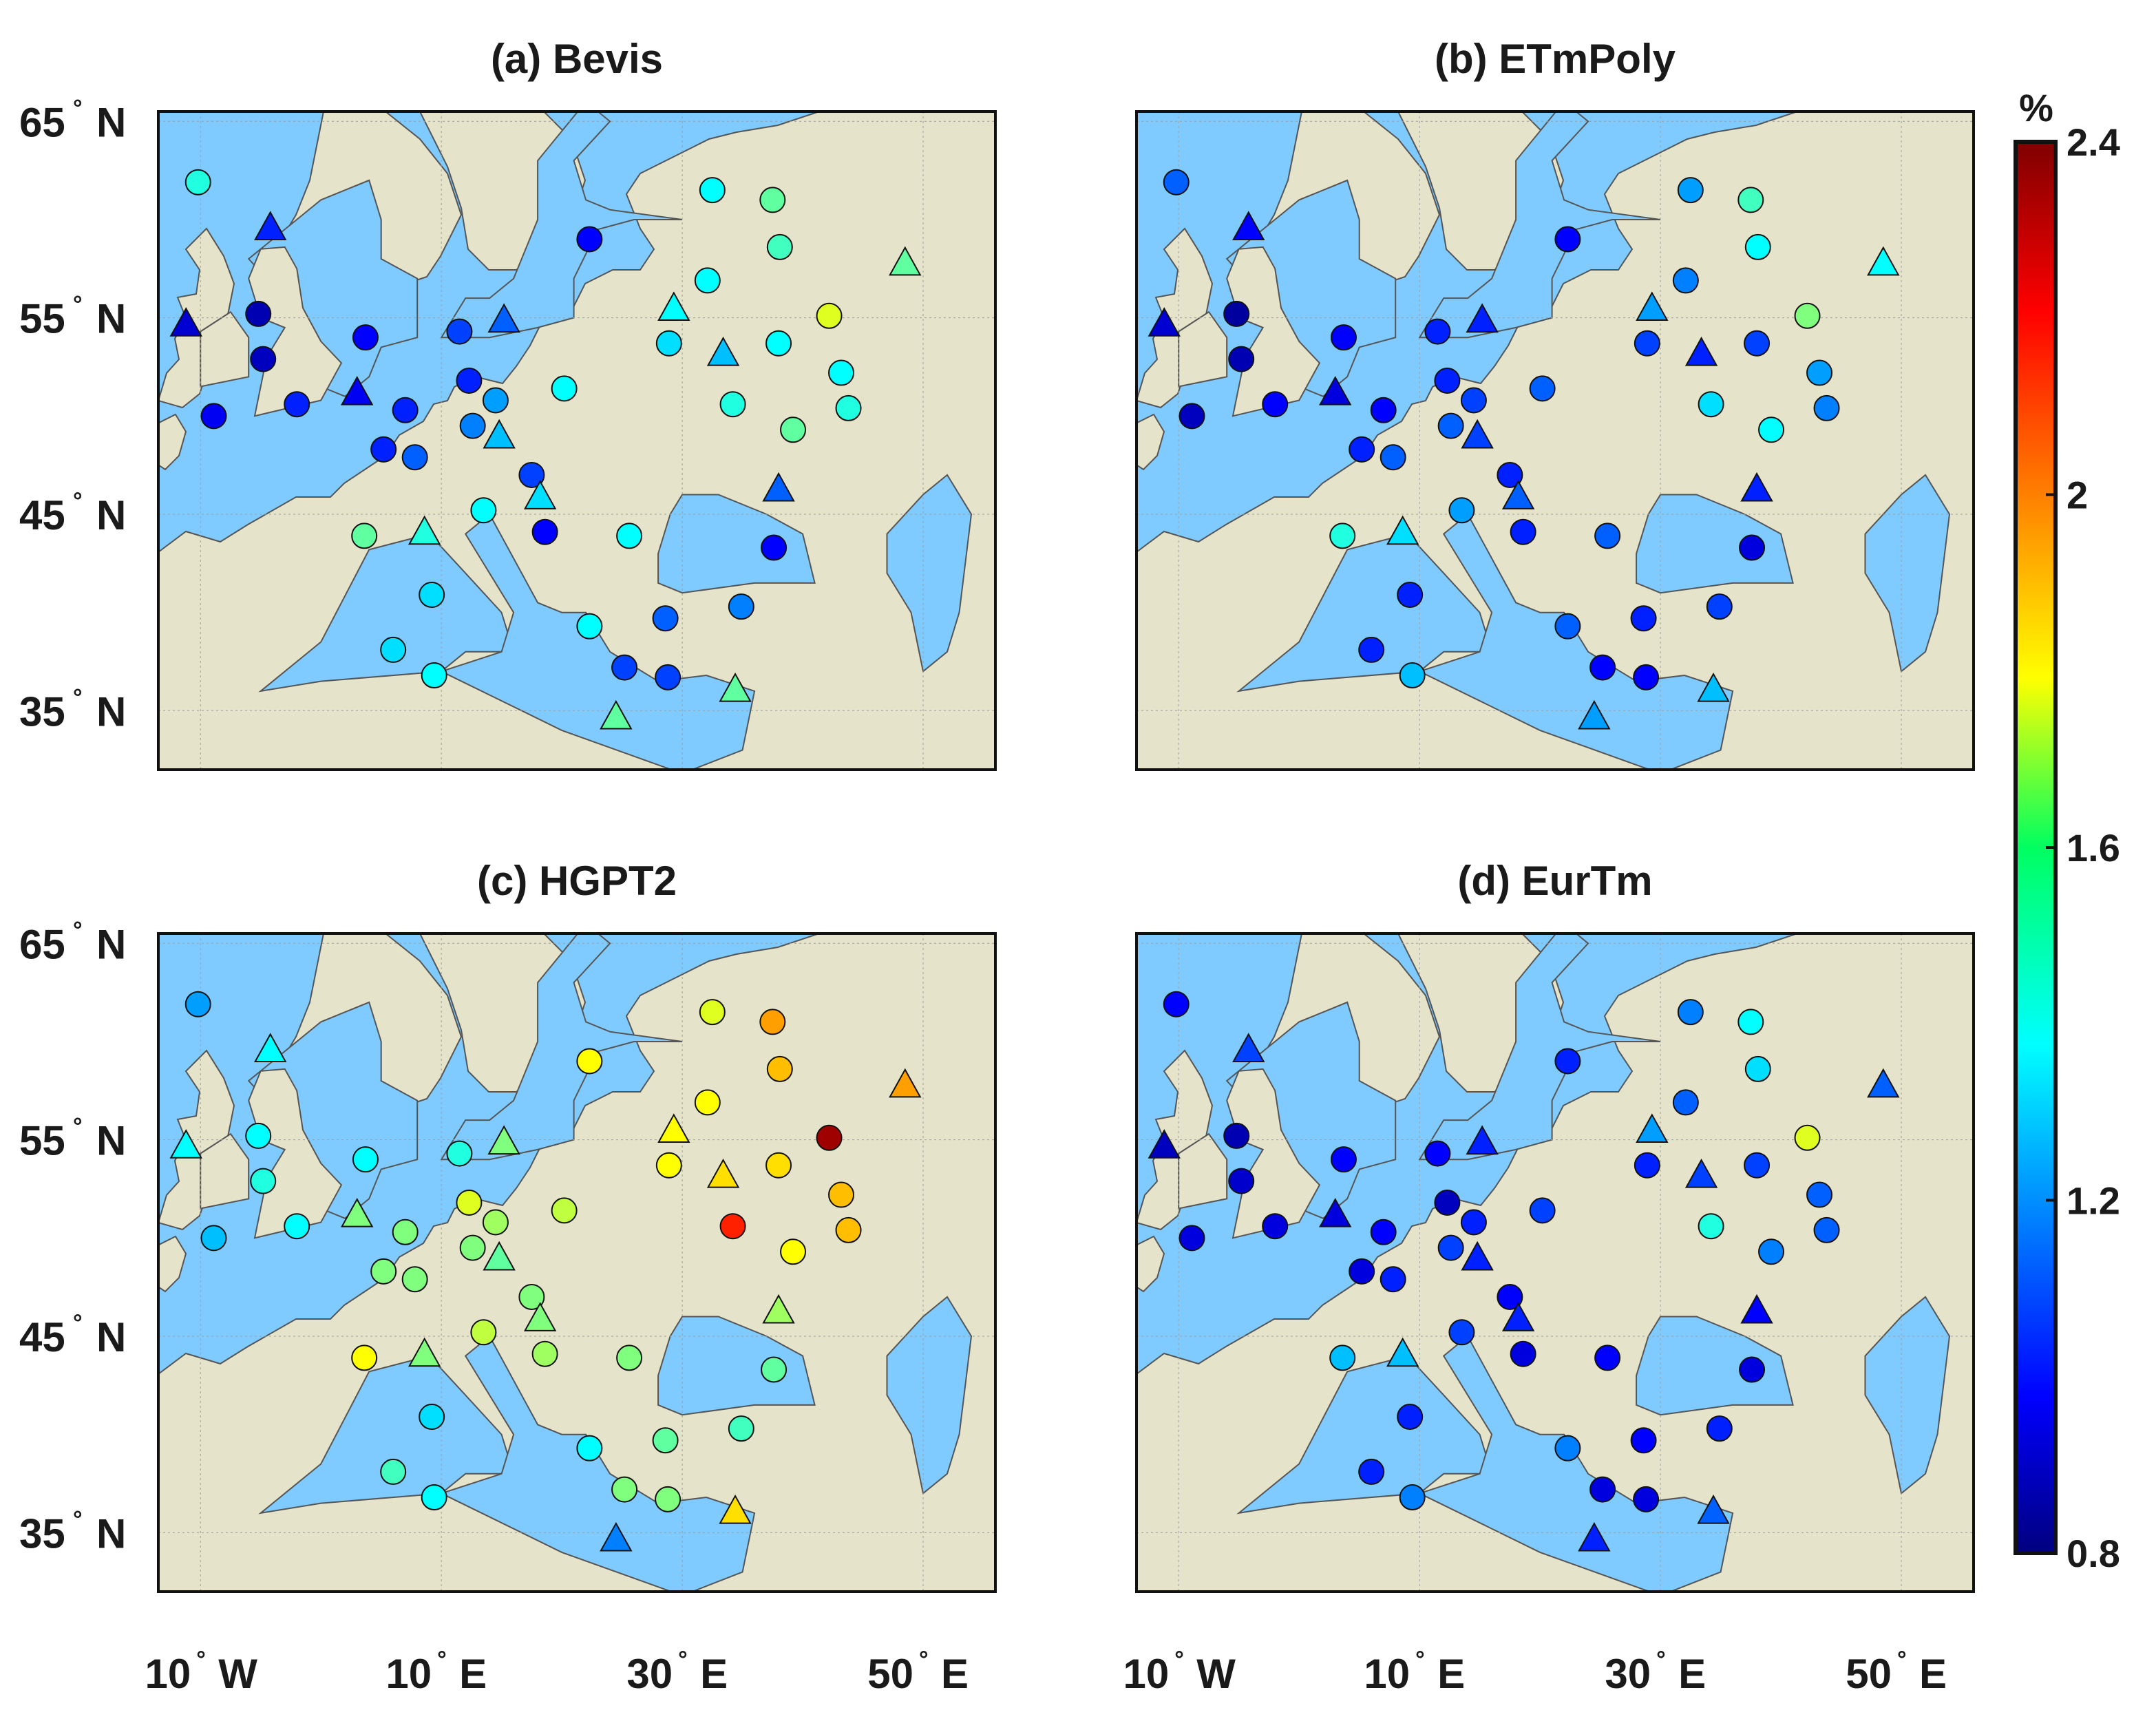 Image resolution: width=2156 pixels, height=1730 pixels. I want to click on panel-title: (c) HGPT2, so click(577, 881).